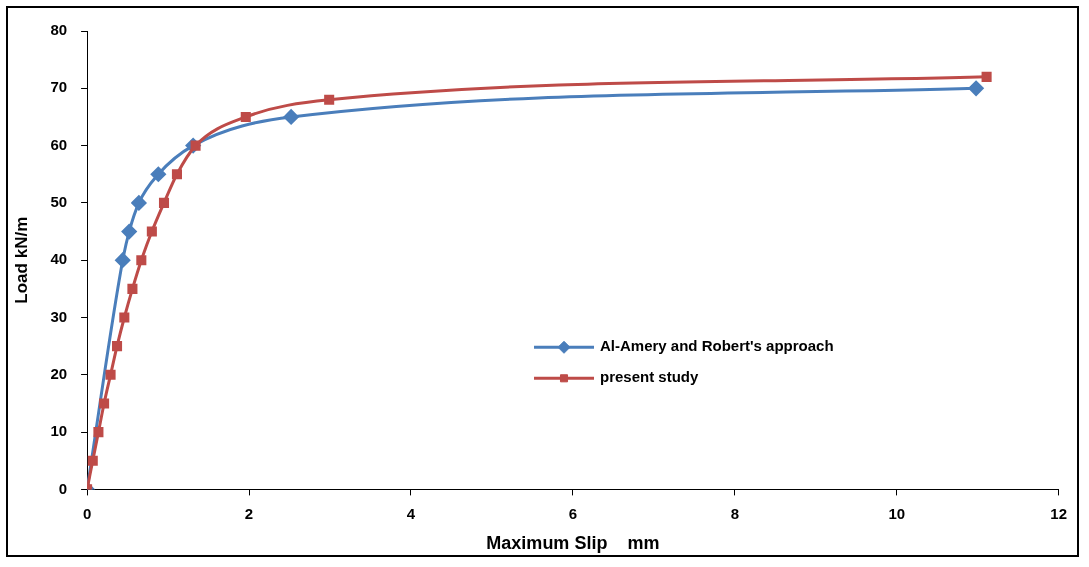 The width and height of the screenshot is (1089, 567). Describe the element at coordinates (21, 260) in the screenshot. I see `y-axis-title: Load kN/m` at that location.